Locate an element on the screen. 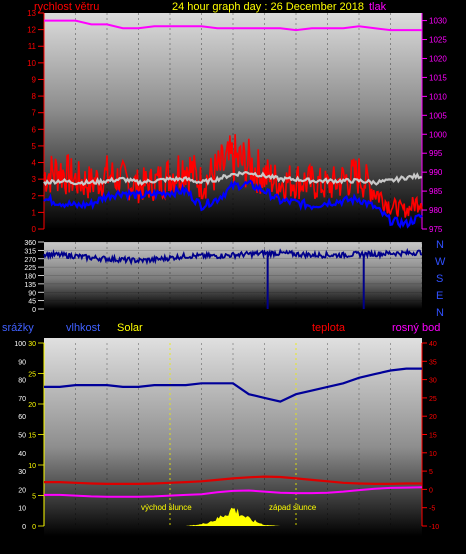 The width and height of the screenshot is (466, 554). chart-title: 24 hour graph day : 26 December 2018 is located at coordinates (268, 7).